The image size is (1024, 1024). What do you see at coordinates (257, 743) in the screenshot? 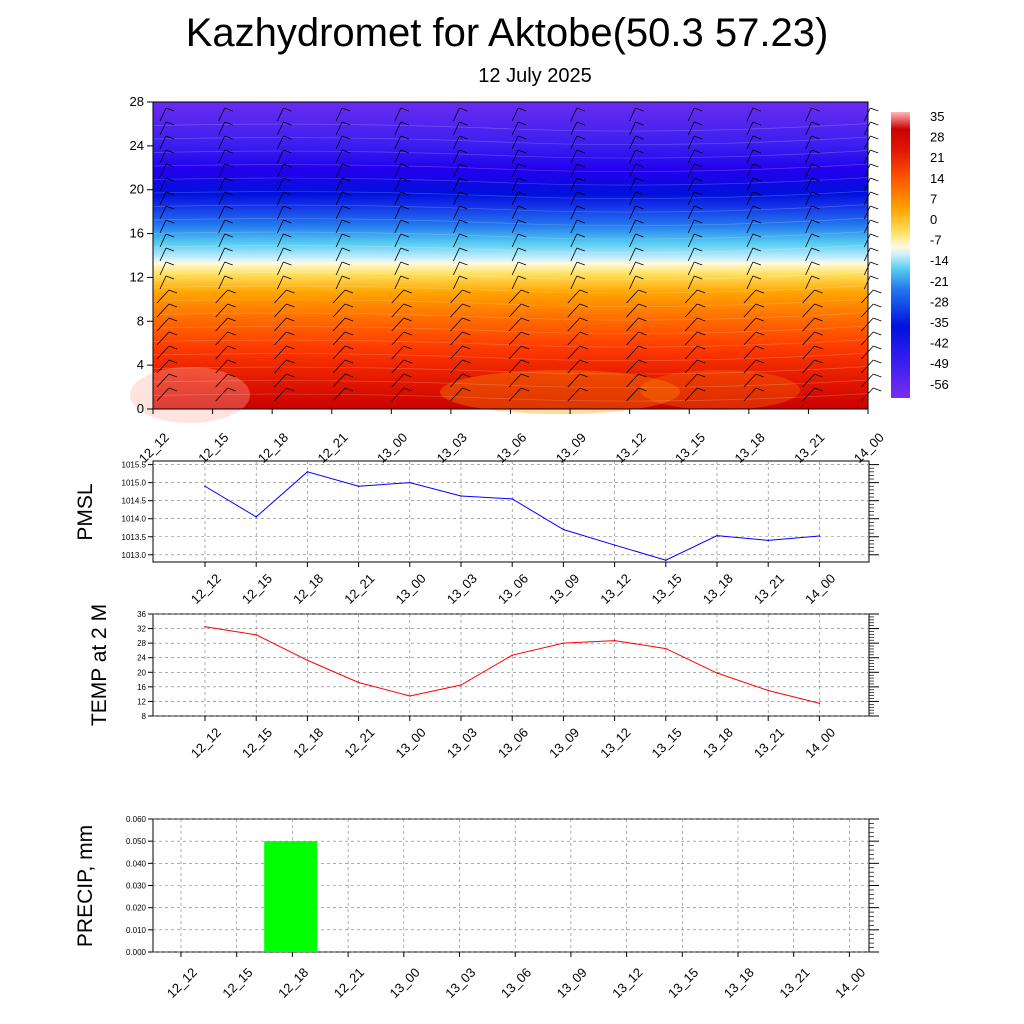
I see `x-tick-label: 12_15` at bounding box center [257, 743].